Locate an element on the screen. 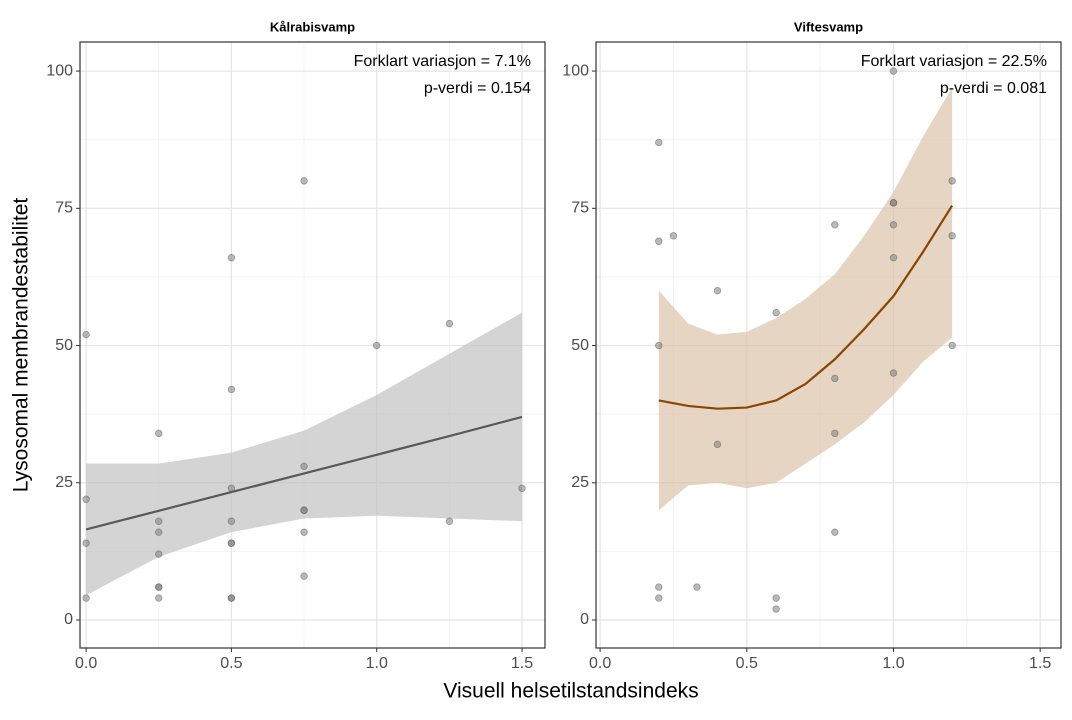 This screenshot has width=1072, height=720. y-axis-title: Lysosomal membrandestabilitet is located at coordinates (21, 345).